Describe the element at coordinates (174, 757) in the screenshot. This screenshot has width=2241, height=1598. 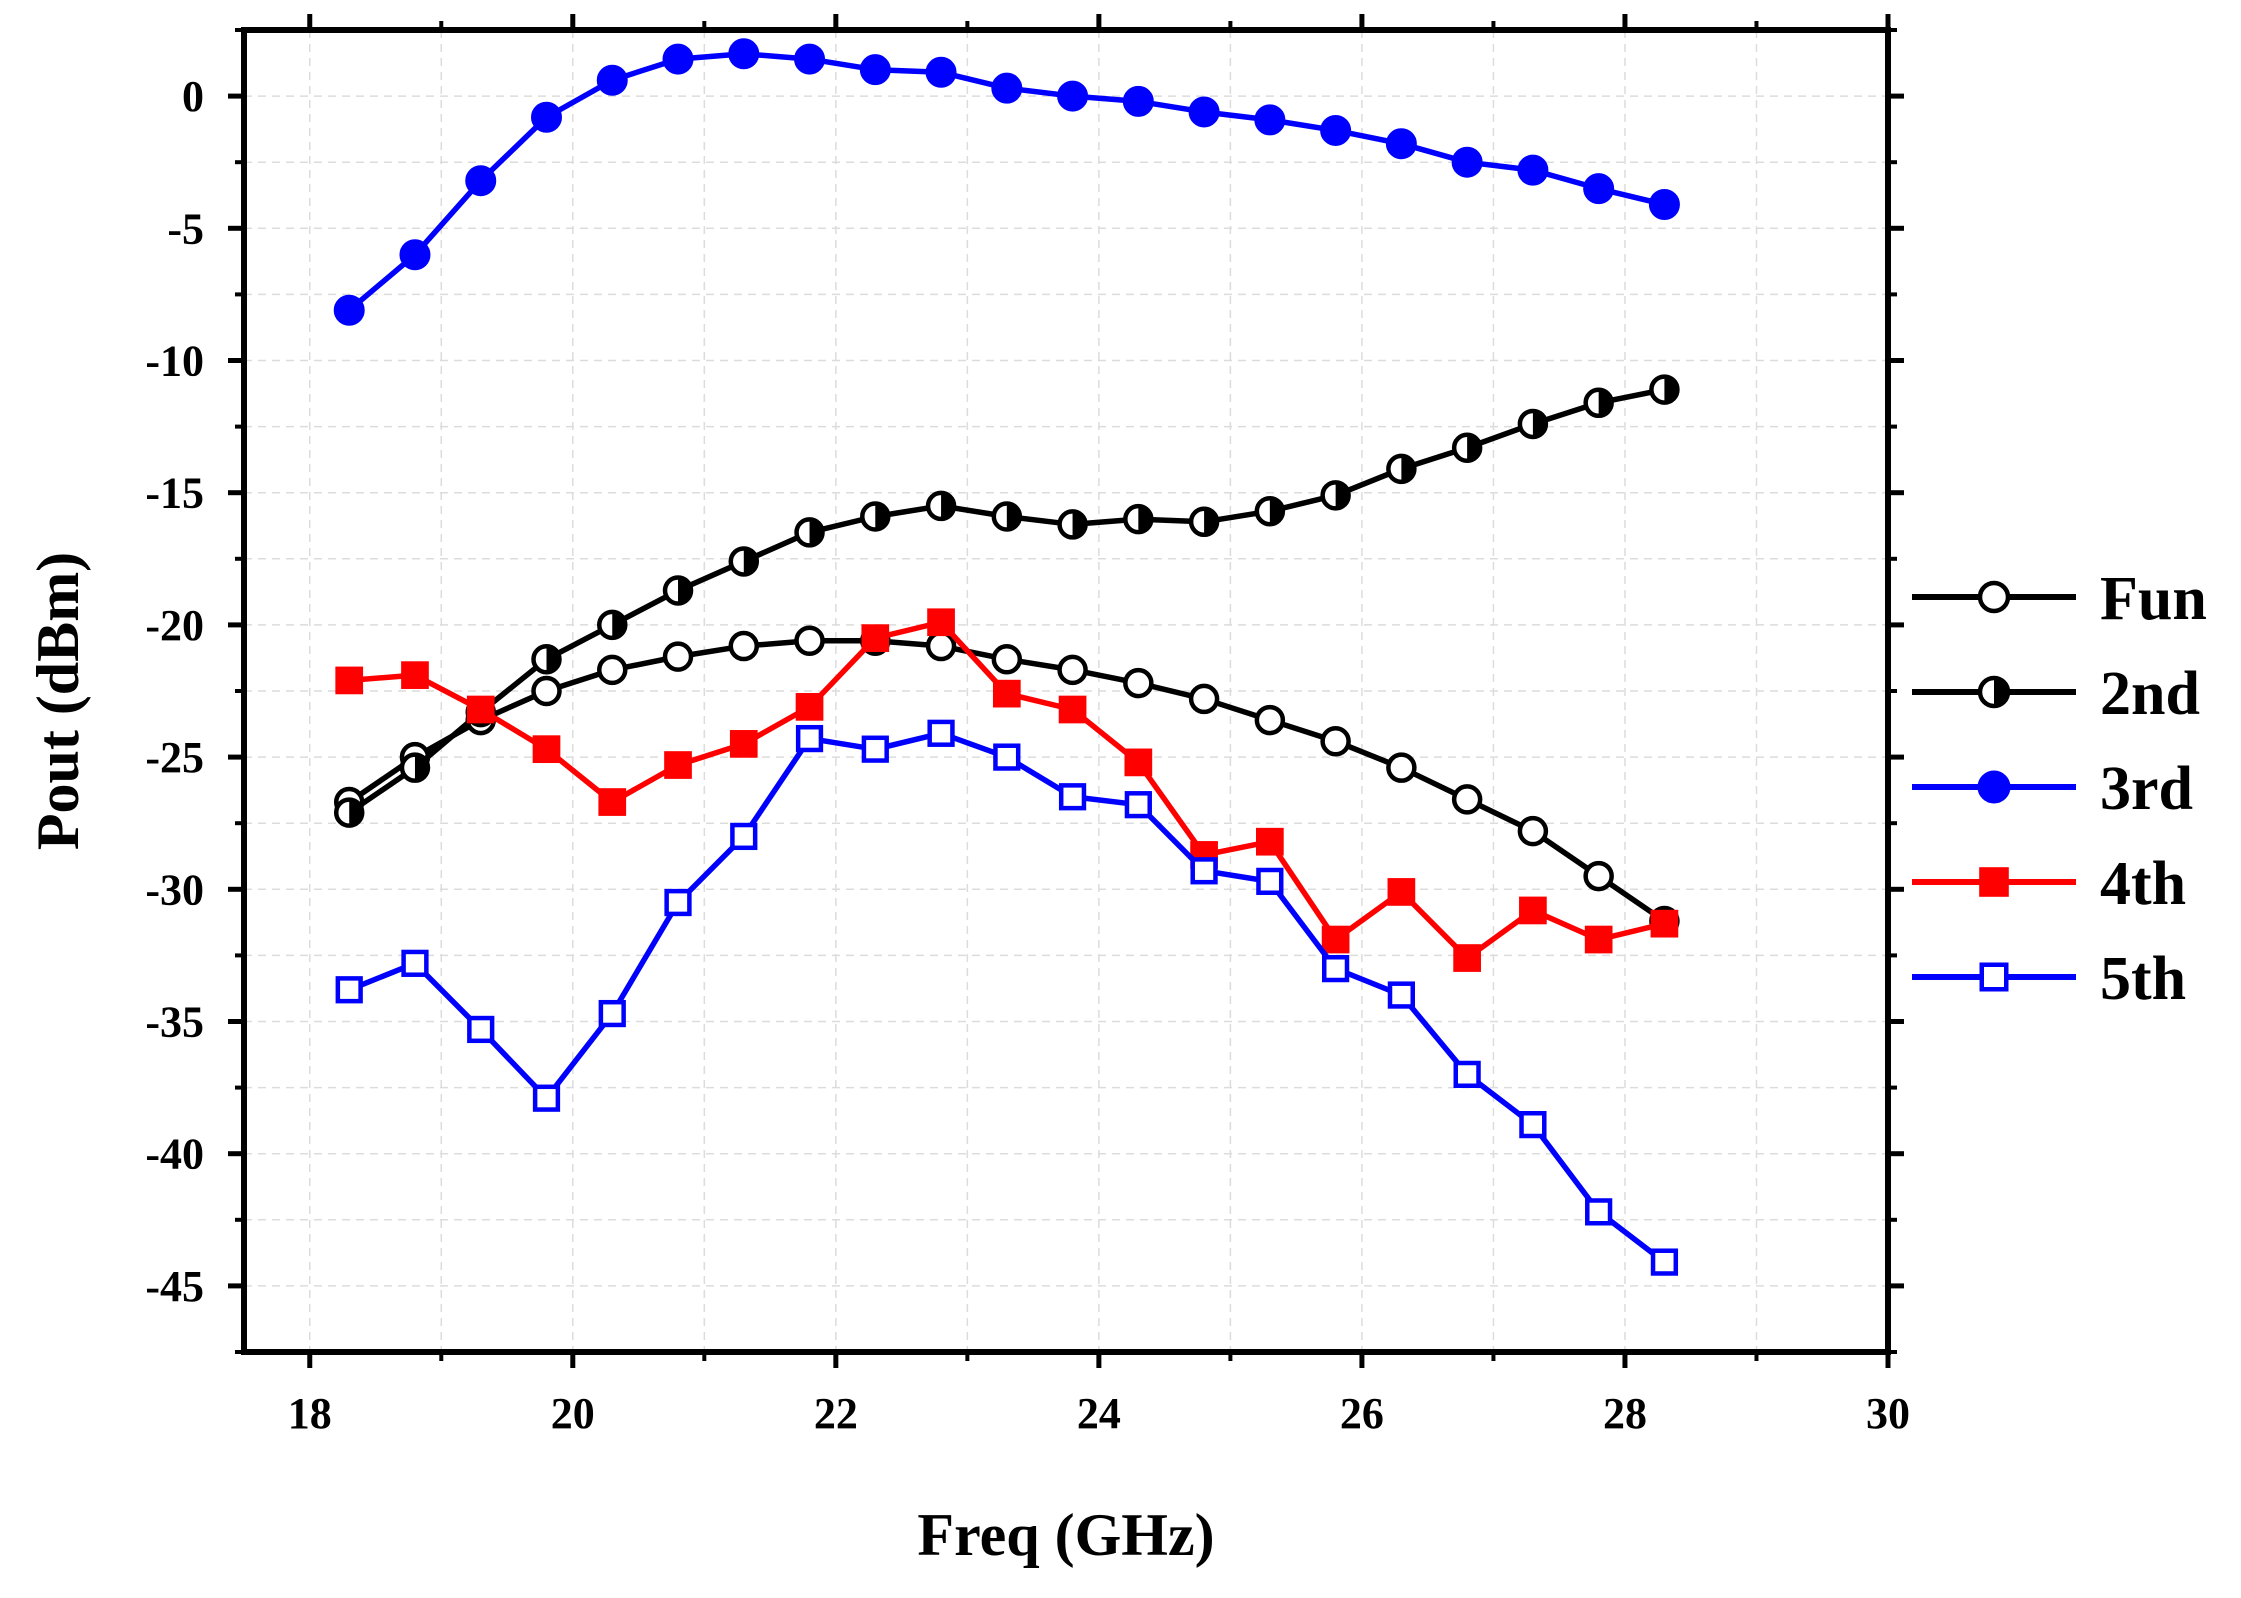
I see `y-tick-label: -25` at that location.